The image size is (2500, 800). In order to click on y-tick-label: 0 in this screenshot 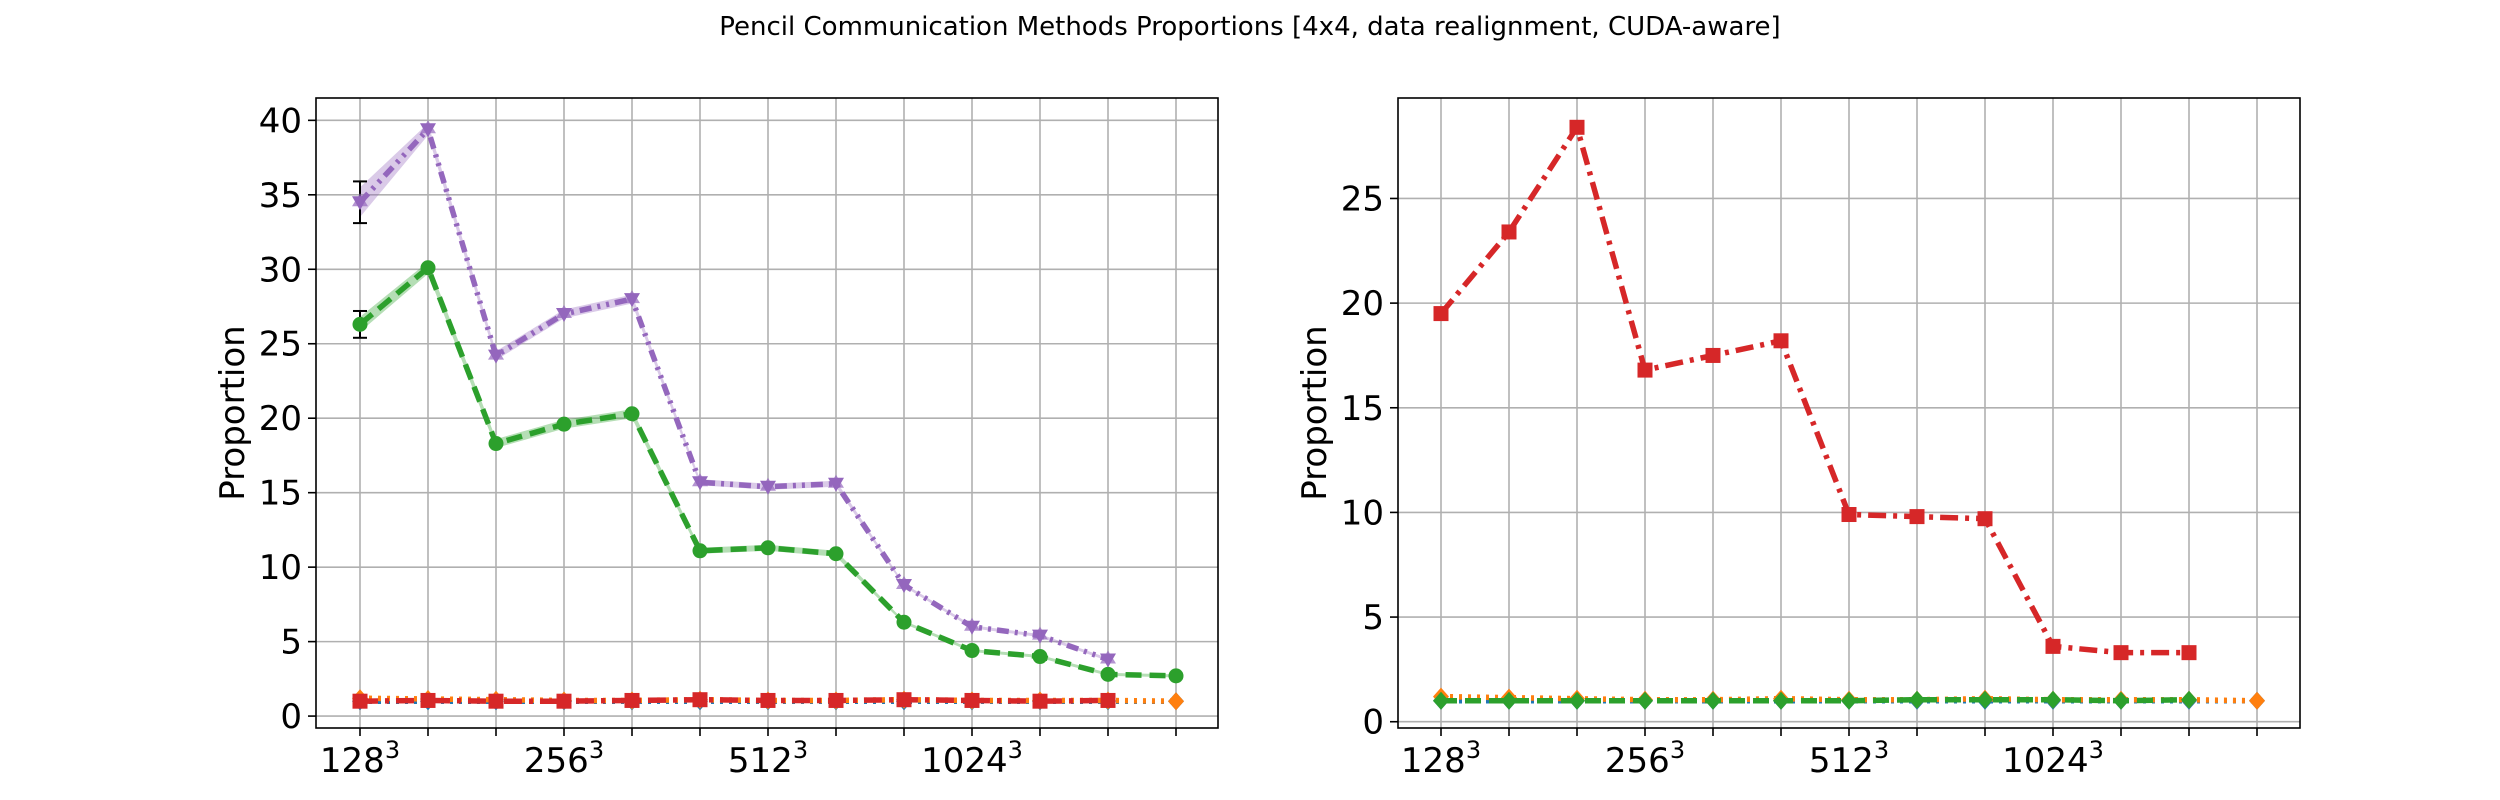, I will do `click(291, 717)`.